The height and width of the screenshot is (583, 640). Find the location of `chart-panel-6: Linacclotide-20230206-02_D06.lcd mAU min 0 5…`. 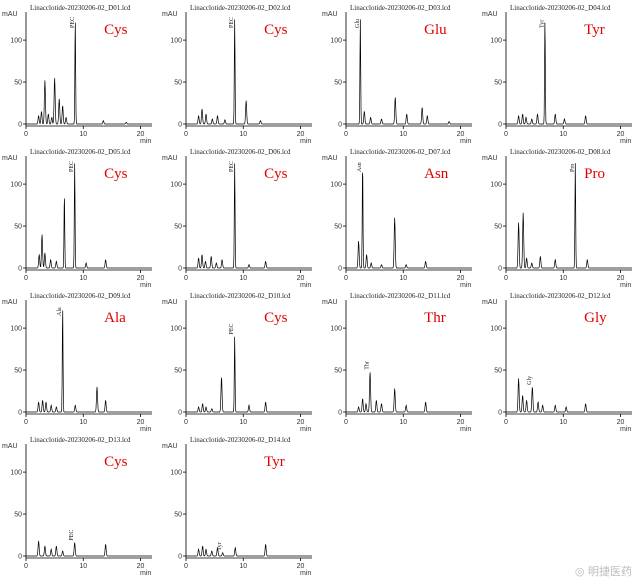

chart-panel-6: Linacclotide-20230206-02_D06.lcd mAU min 0 5… is located at coordinates (237, 218).